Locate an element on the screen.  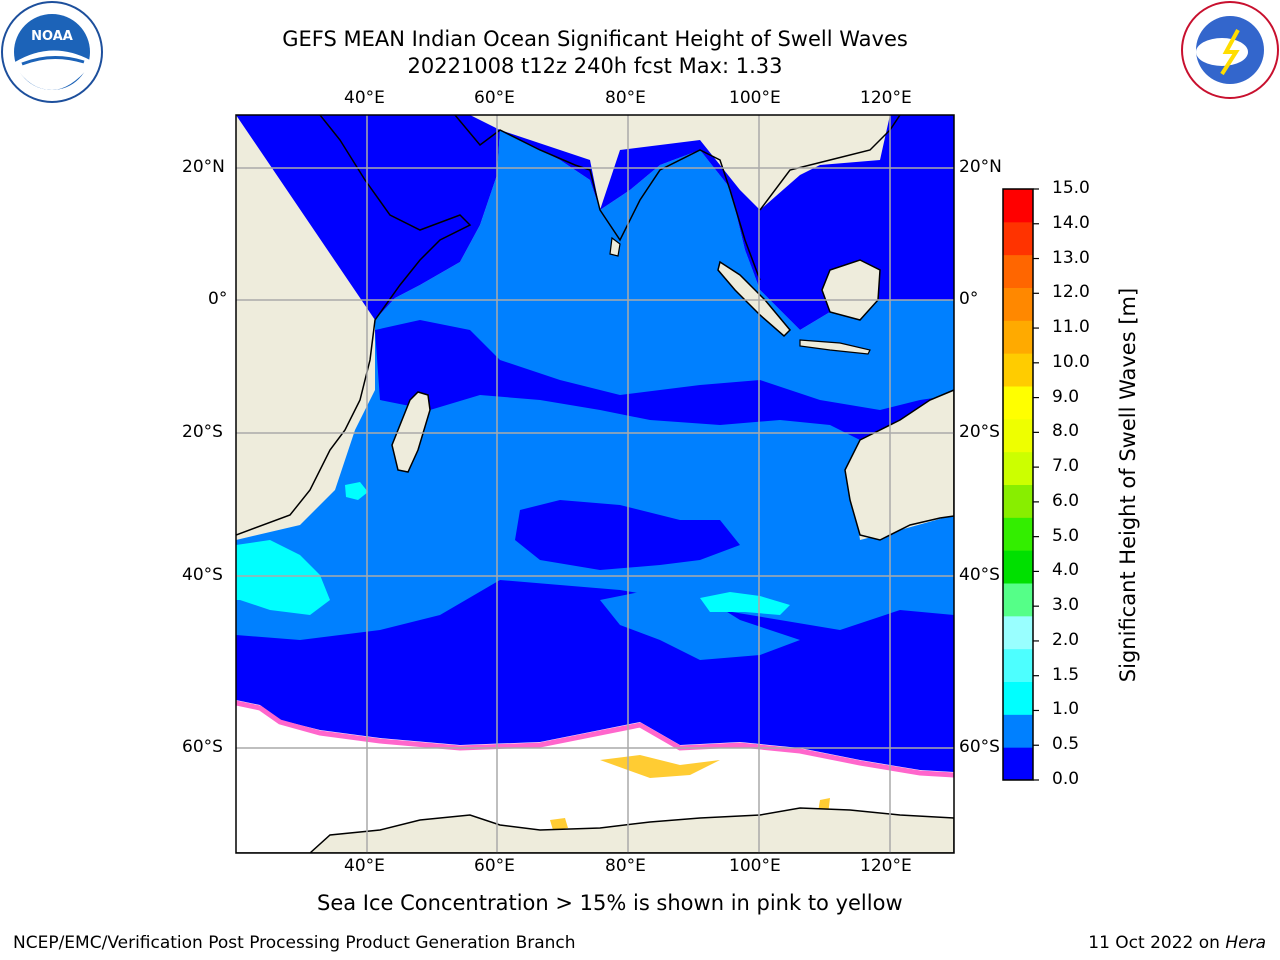
colorbar-tick-label: 9.0 is located at coordinates (1066, 396).